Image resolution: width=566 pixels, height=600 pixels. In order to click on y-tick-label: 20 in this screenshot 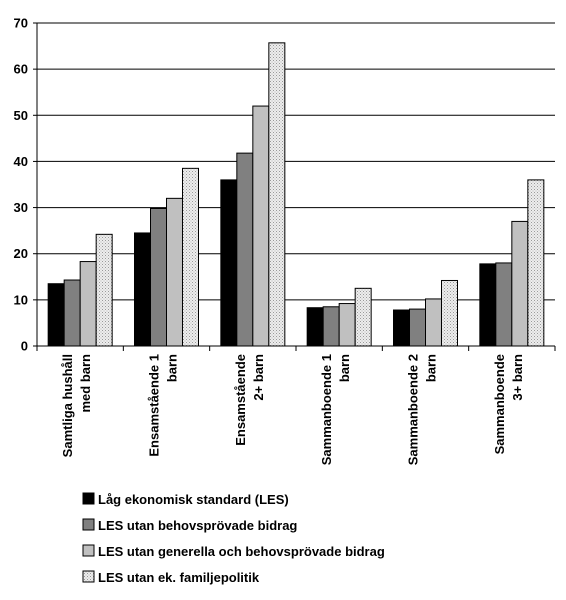, I will do `click(21, 253)`.